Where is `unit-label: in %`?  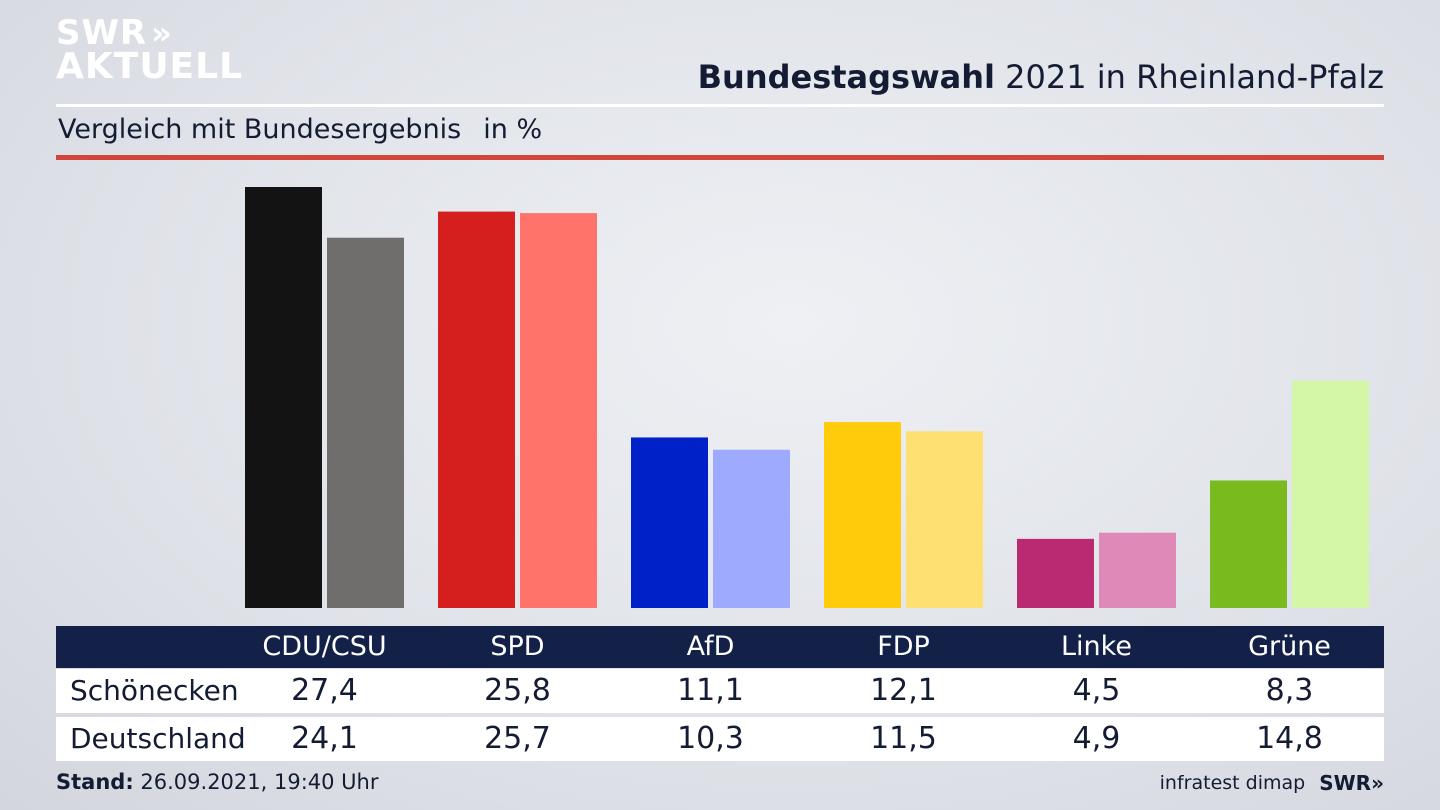
unit-label: in % is located at coordinates (513, 129).